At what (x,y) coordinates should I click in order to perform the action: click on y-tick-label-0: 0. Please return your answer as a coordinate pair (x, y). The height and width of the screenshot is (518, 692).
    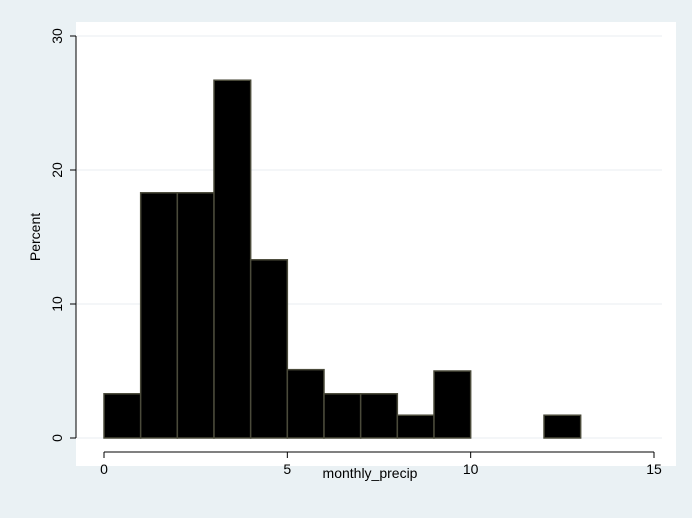
    Looking at the image, I should click on (57, 438).